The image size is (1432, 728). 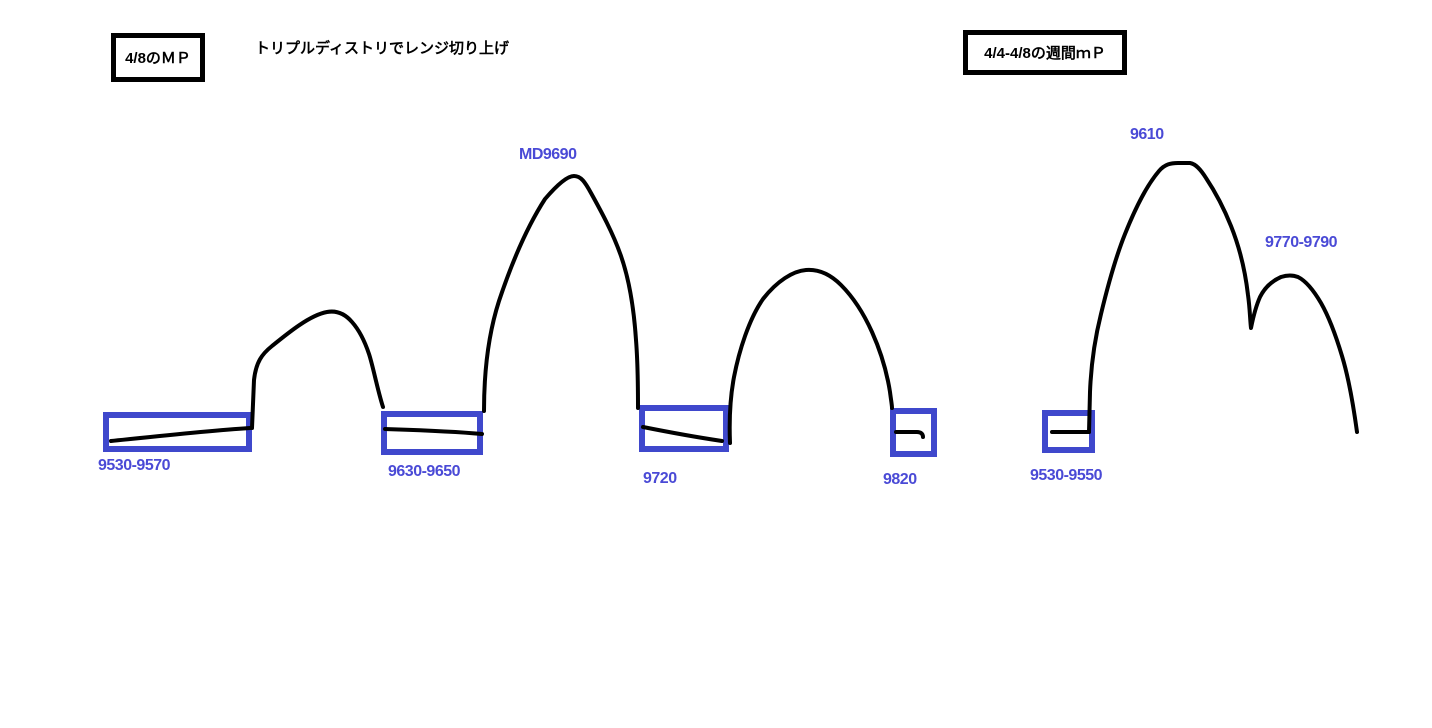 I want to click on peak-label-md9690: MD9690, so click(x=548, y=154).